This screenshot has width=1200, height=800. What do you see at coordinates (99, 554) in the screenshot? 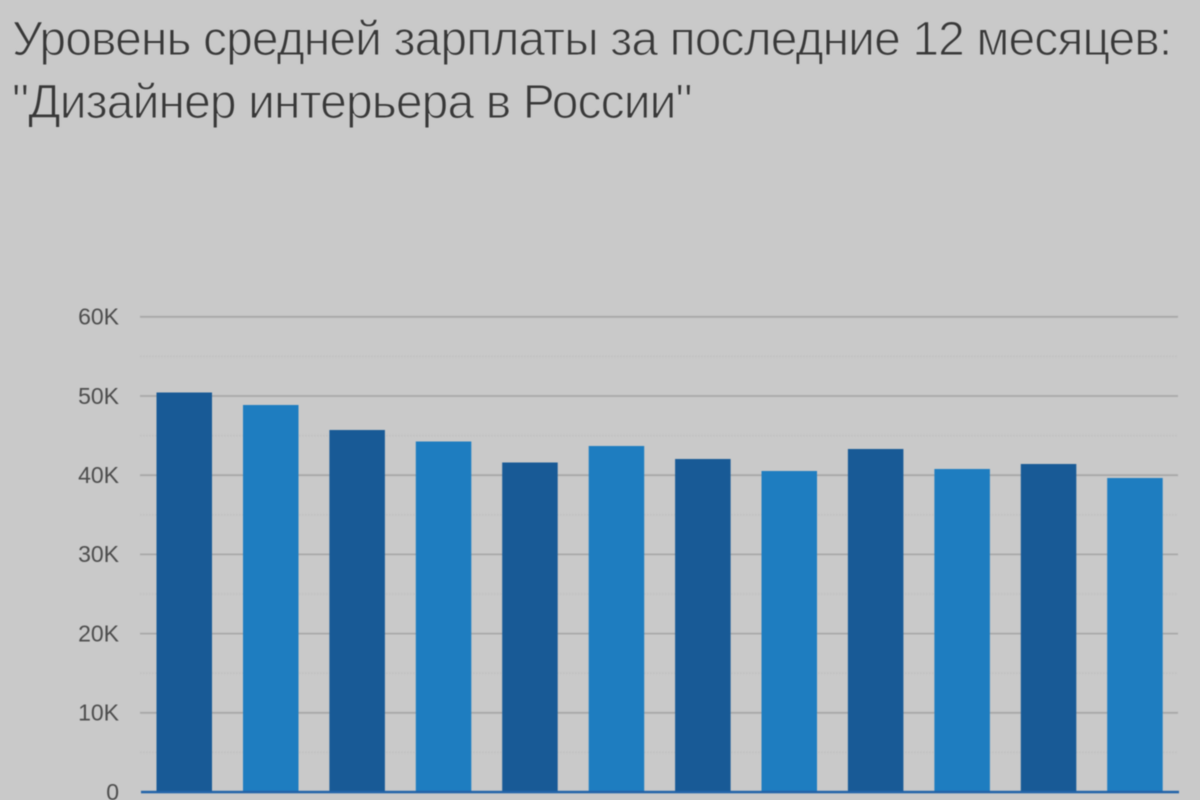
I see `svg-text: 30K` at bounding box center [99, 554].